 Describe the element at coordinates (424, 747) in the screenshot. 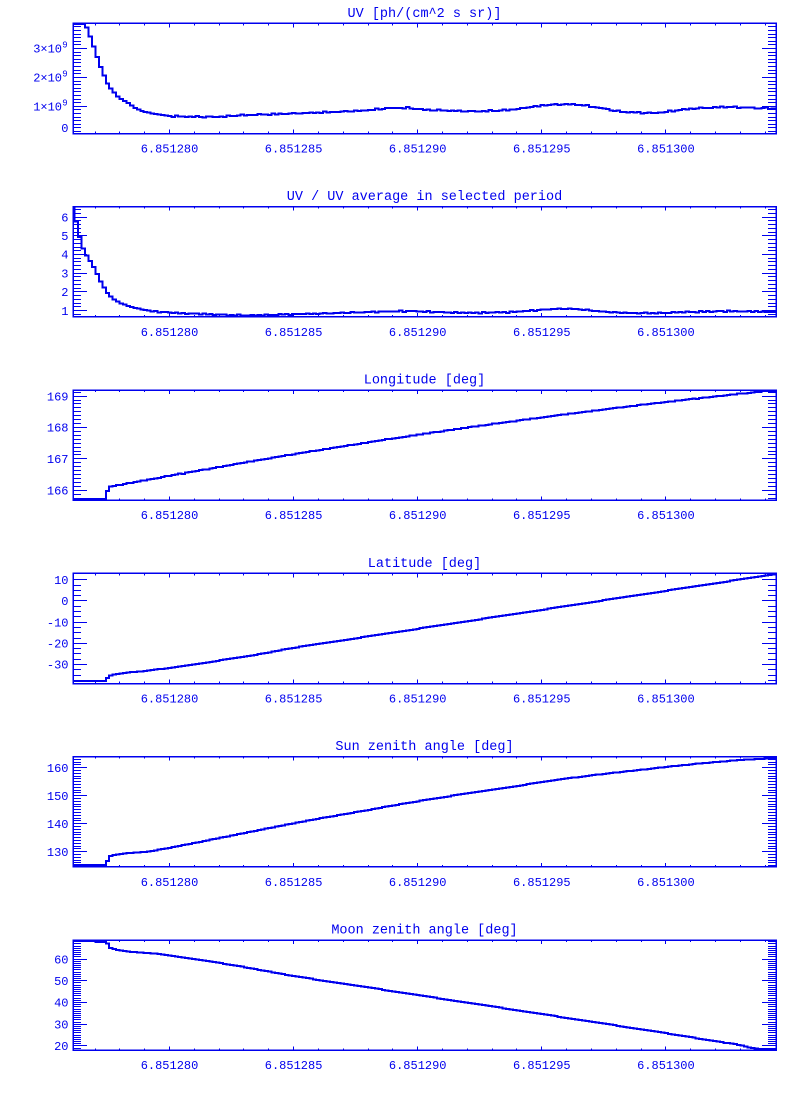

I see `svg-text: Sun zenith angle [deg]` at that location.